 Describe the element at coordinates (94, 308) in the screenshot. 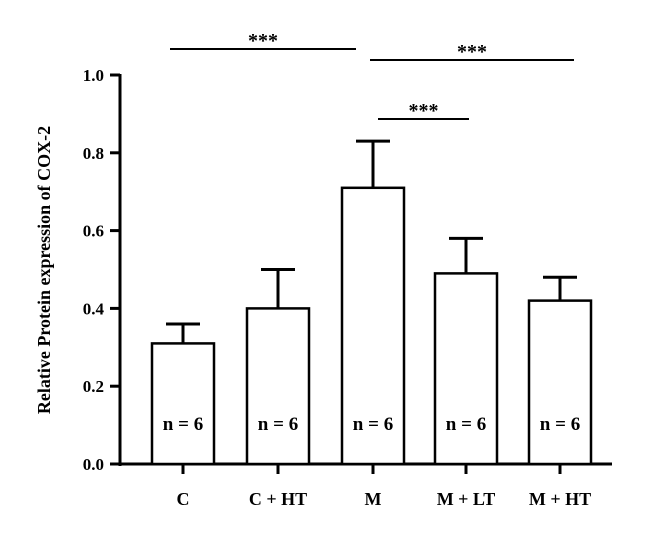

I see `y-tick-label: 0.4` at that location.